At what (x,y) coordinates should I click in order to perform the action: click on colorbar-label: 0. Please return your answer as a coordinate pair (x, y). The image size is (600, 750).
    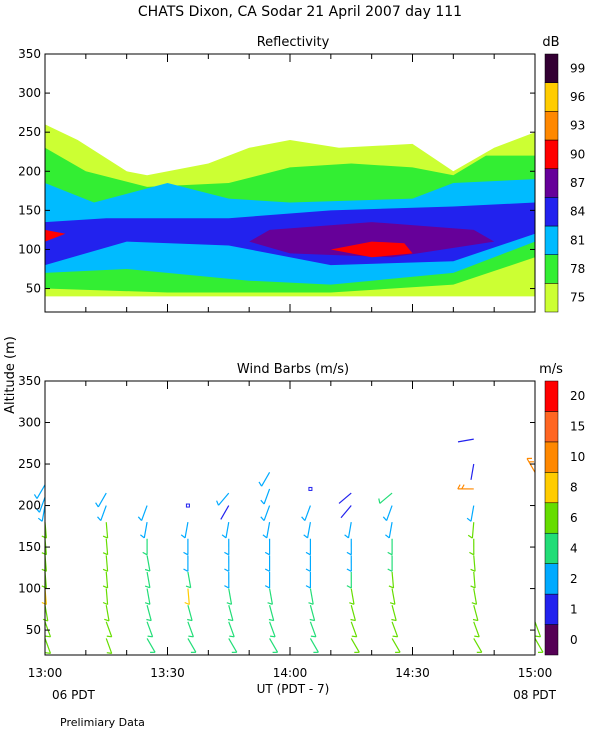
    Looking at the image, I should click on (574, 640).